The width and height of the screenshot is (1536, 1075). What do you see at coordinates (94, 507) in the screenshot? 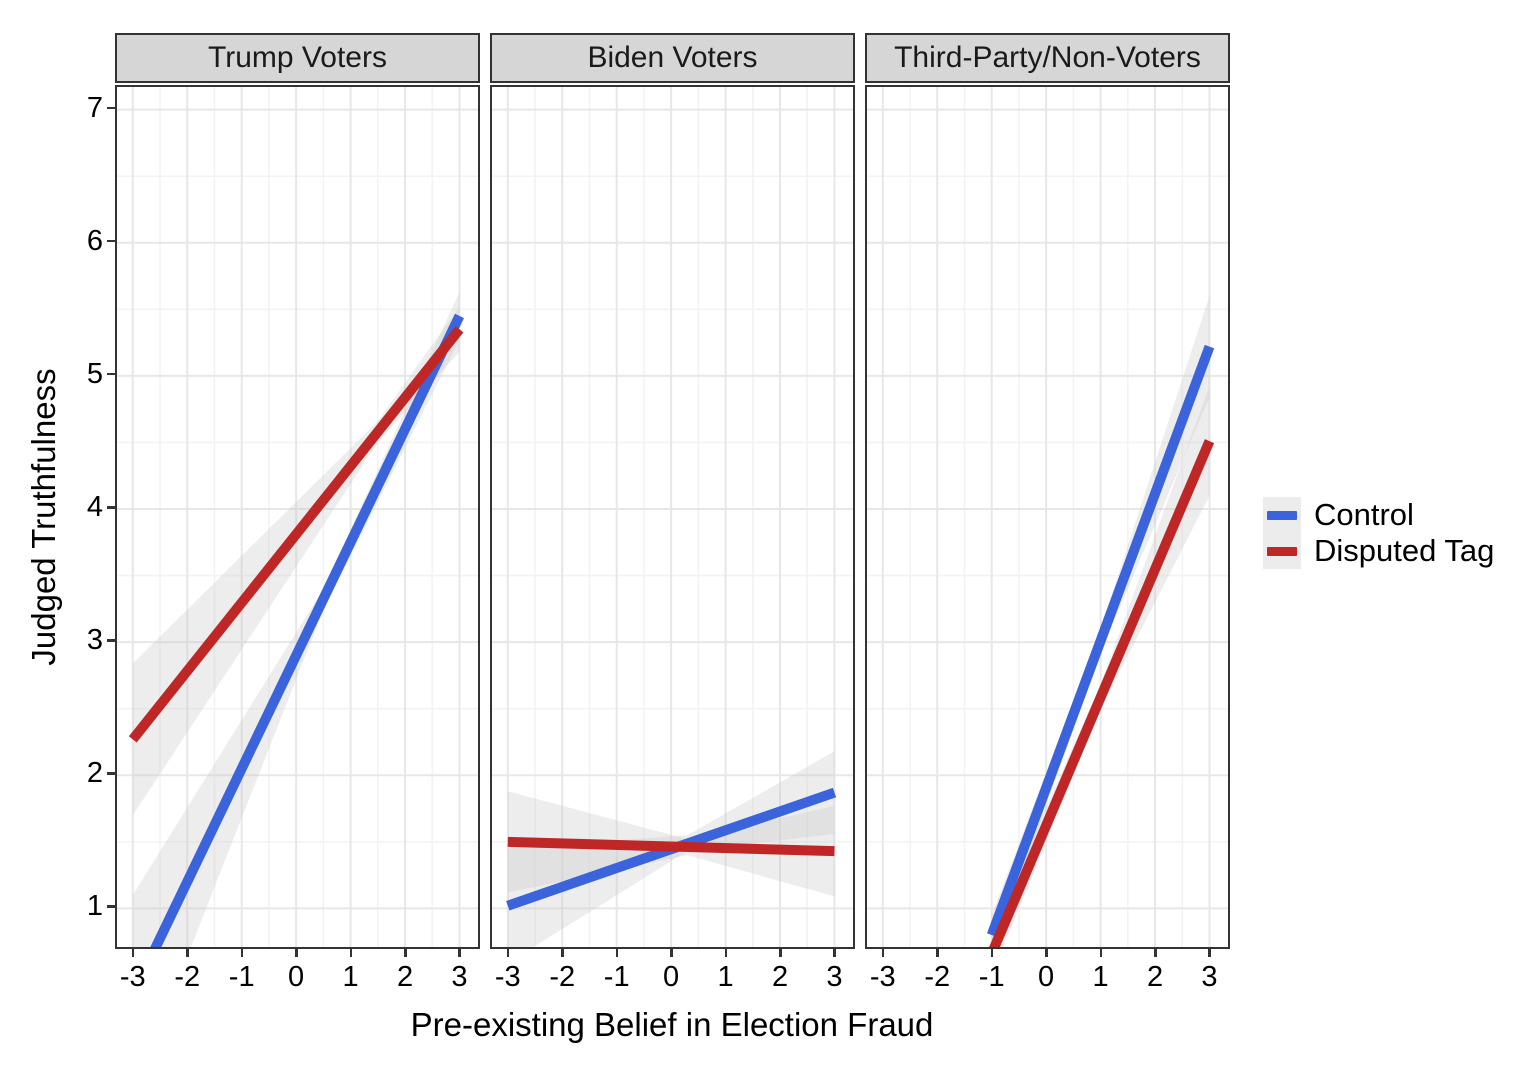
I see `y-tick-label: 4` at bounding box center [94, 507].